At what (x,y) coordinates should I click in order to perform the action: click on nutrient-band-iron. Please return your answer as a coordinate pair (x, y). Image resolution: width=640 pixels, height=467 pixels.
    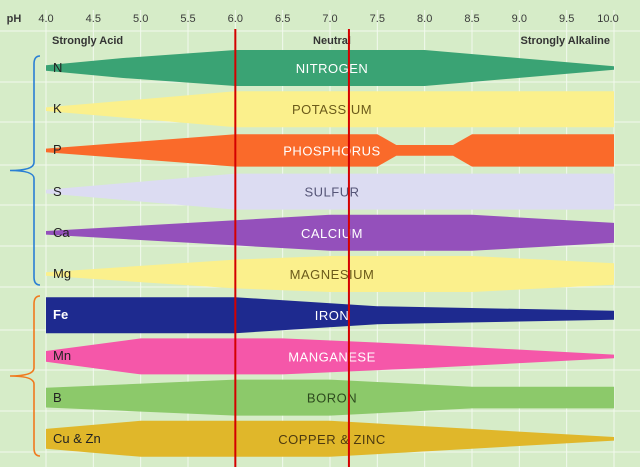
    Looking at the image, I should click on (330, 315).